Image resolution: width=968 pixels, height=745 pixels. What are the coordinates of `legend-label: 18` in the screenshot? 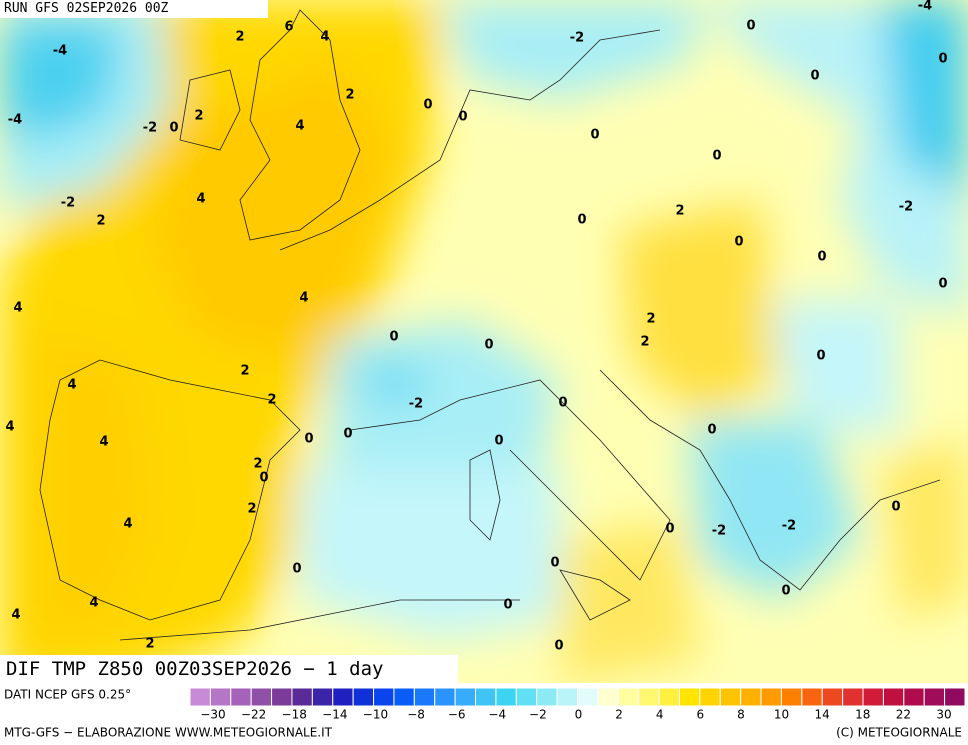 It's located at (862, 715).